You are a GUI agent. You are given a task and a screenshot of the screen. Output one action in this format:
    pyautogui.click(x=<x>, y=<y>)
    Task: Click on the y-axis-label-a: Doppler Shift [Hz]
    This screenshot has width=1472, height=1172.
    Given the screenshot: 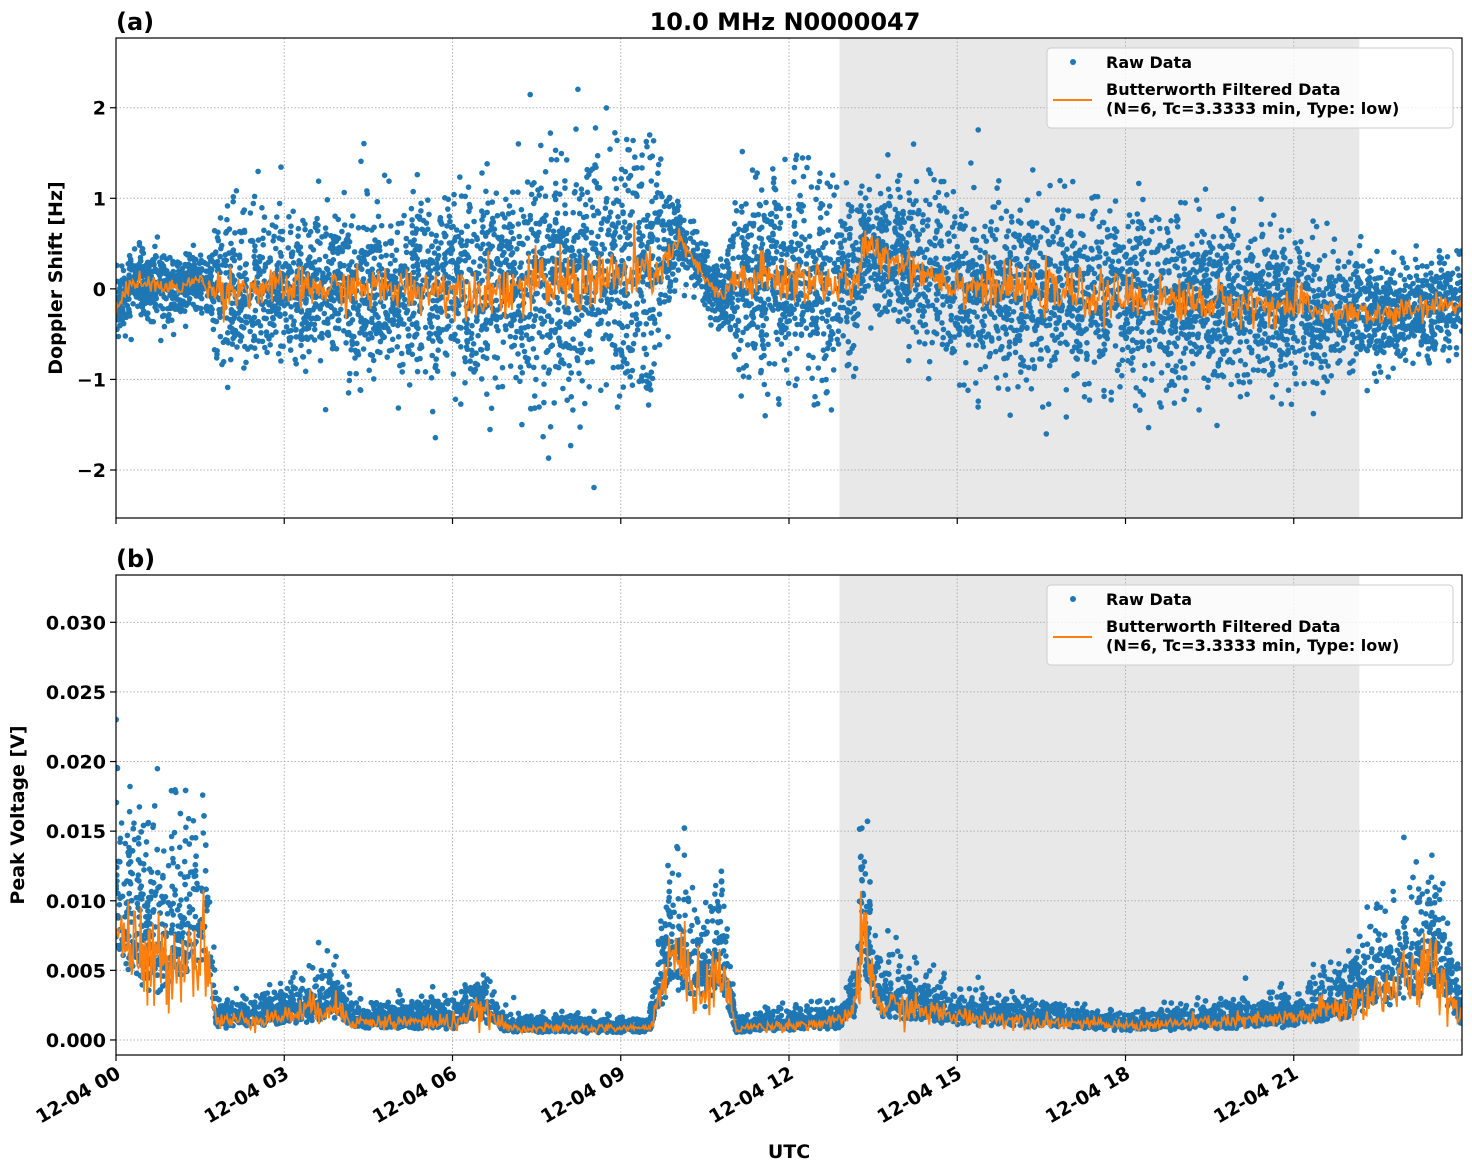 What is the action you would take?
    pyautogui.click(x=56, y=277)
    